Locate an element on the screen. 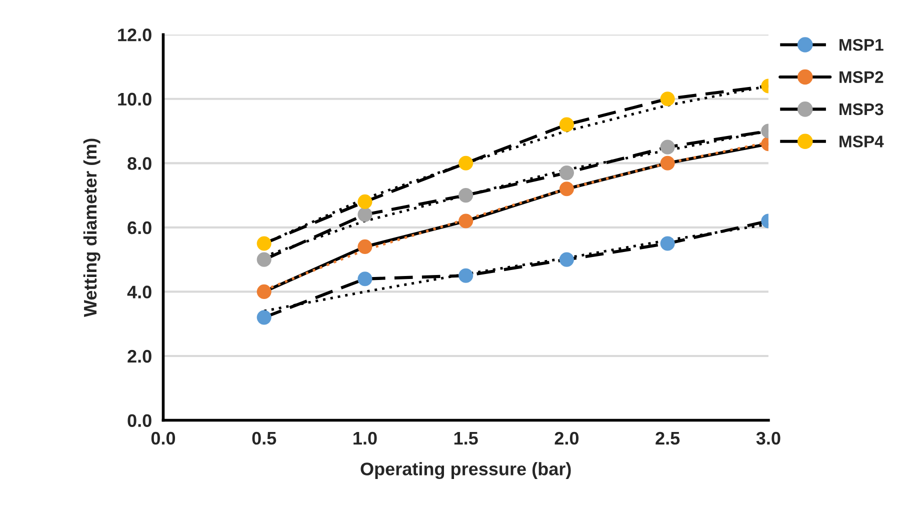 The width and height of the screenshot is (917, 532). x-axis-title: Operating pressure (bar) is located at coordinates (465, 471).